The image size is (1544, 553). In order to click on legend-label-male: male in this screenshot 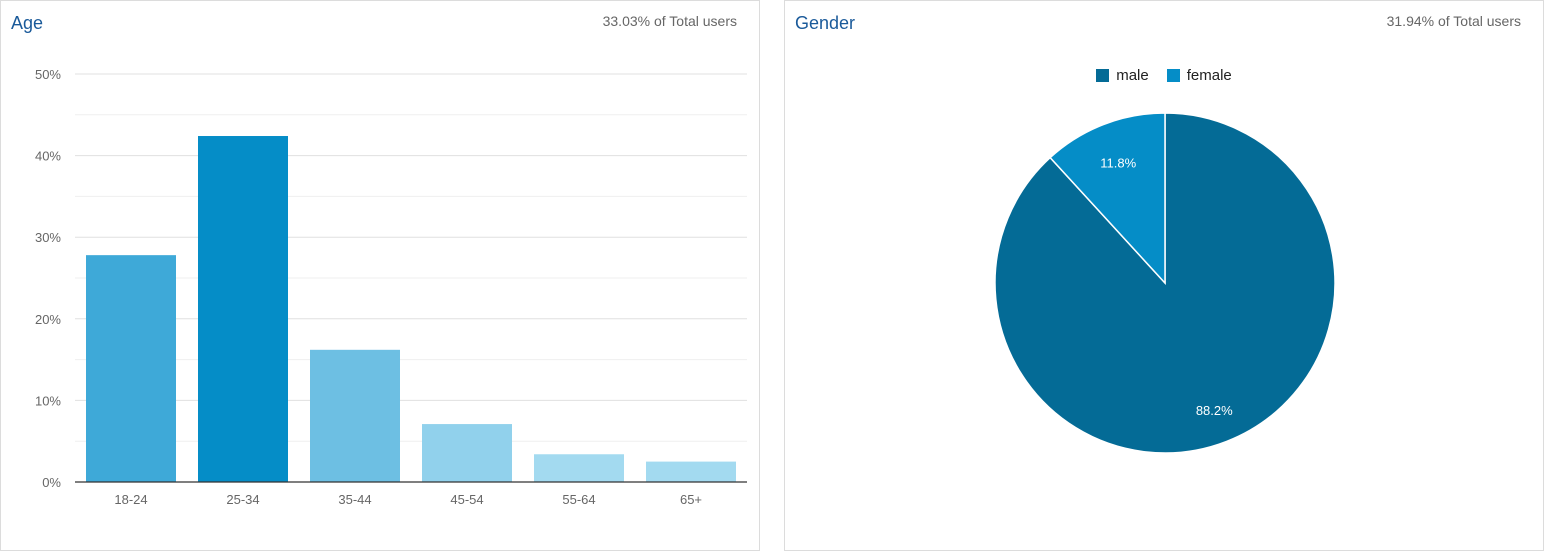, I will do `click(1132, 75)`.